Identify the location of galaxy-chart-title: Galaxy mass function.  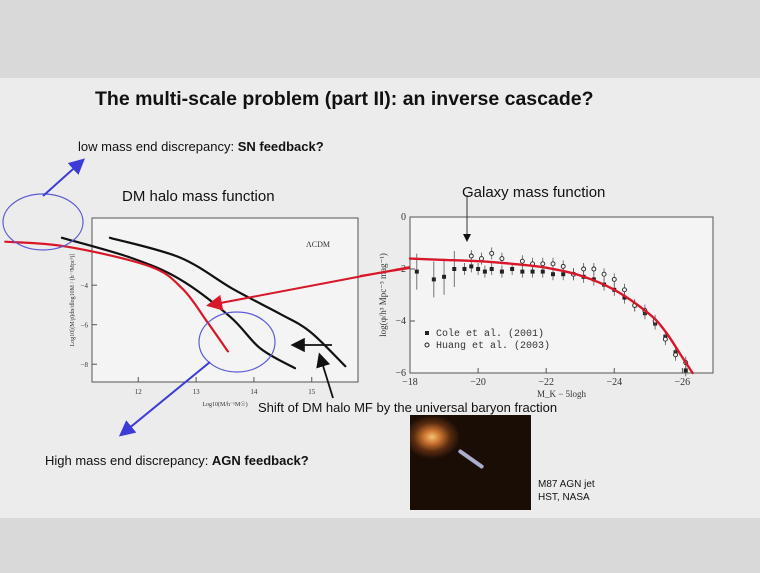
(534, 192).